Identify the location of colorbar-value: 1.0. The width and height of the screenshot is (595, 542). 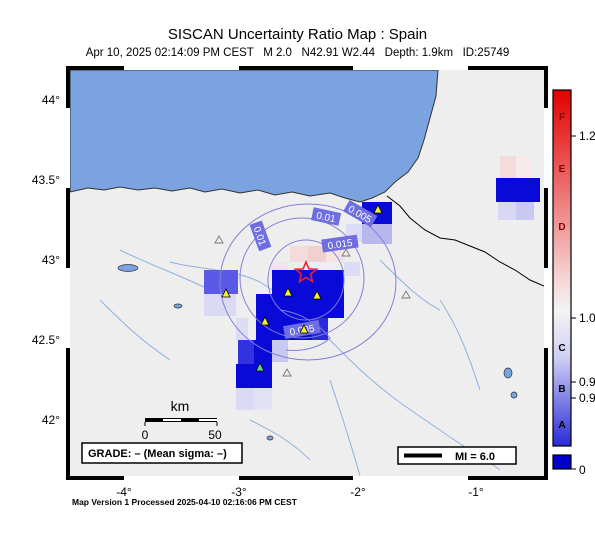
(587, 318).